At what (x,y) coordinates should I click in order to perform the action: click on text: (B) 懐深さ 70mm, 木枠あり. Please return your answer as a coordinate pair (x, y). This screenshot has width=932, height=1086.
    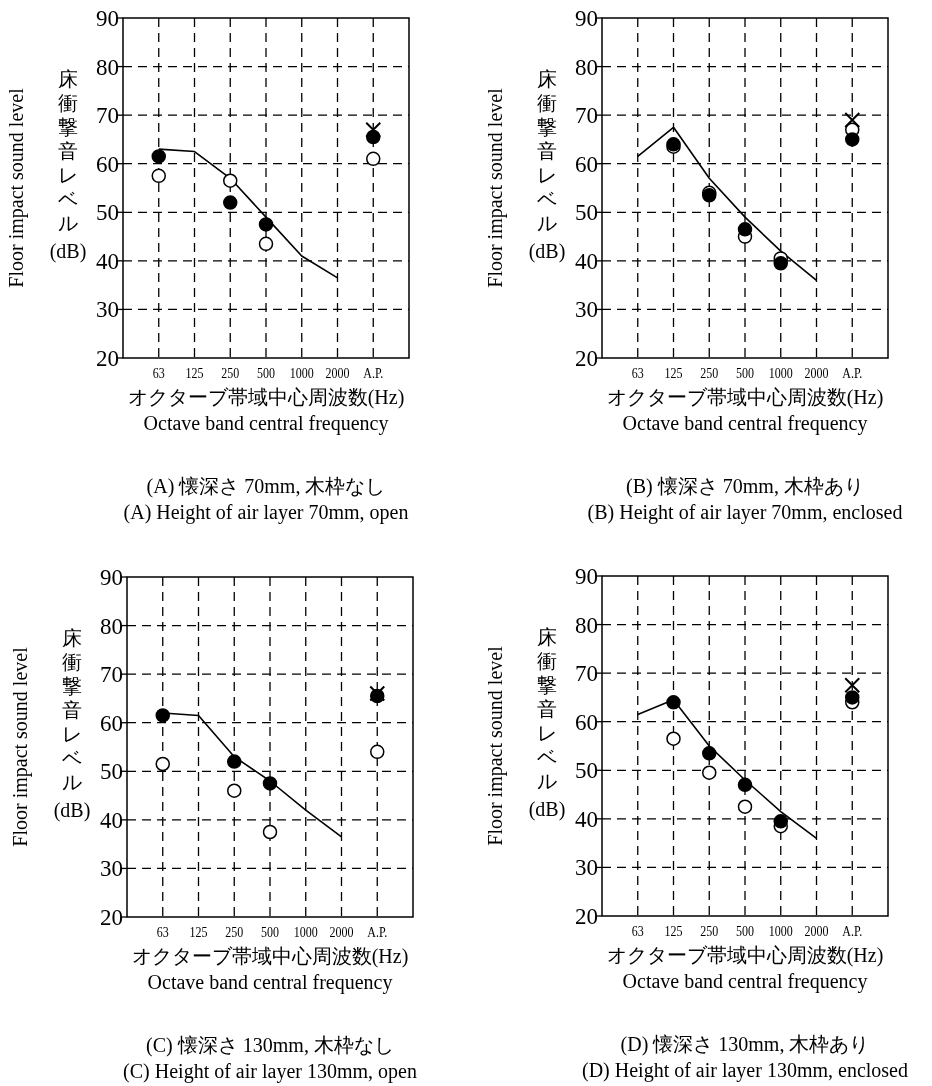
    Looking at the image, I should click on (745, 486).